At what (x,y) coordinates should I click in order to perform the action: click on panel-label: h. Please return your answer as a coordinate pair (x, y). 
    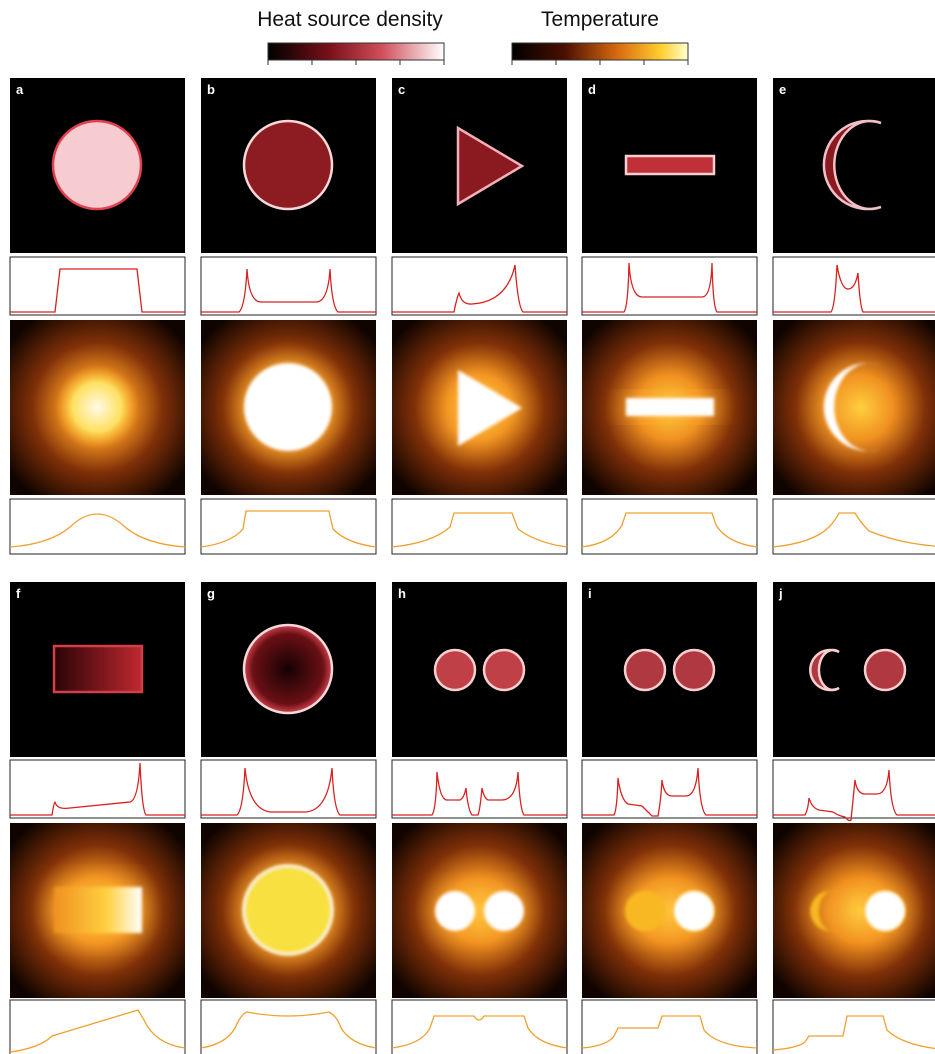
    Looking at the image, I should click on (402, 593).